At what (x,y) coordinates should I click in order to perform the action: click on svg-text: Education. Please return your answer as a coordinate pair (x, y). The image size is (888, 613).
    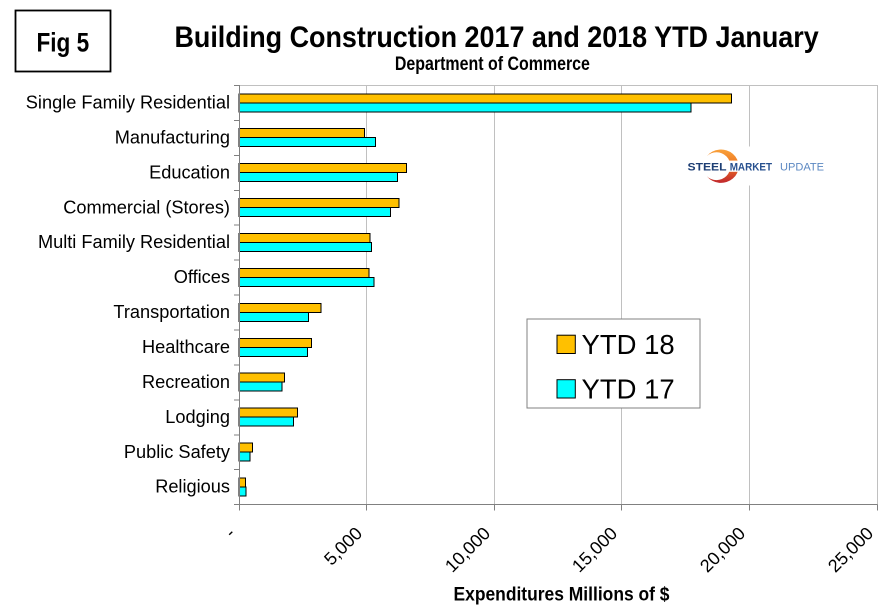
    Looking at the image, I should click on (189, 172).